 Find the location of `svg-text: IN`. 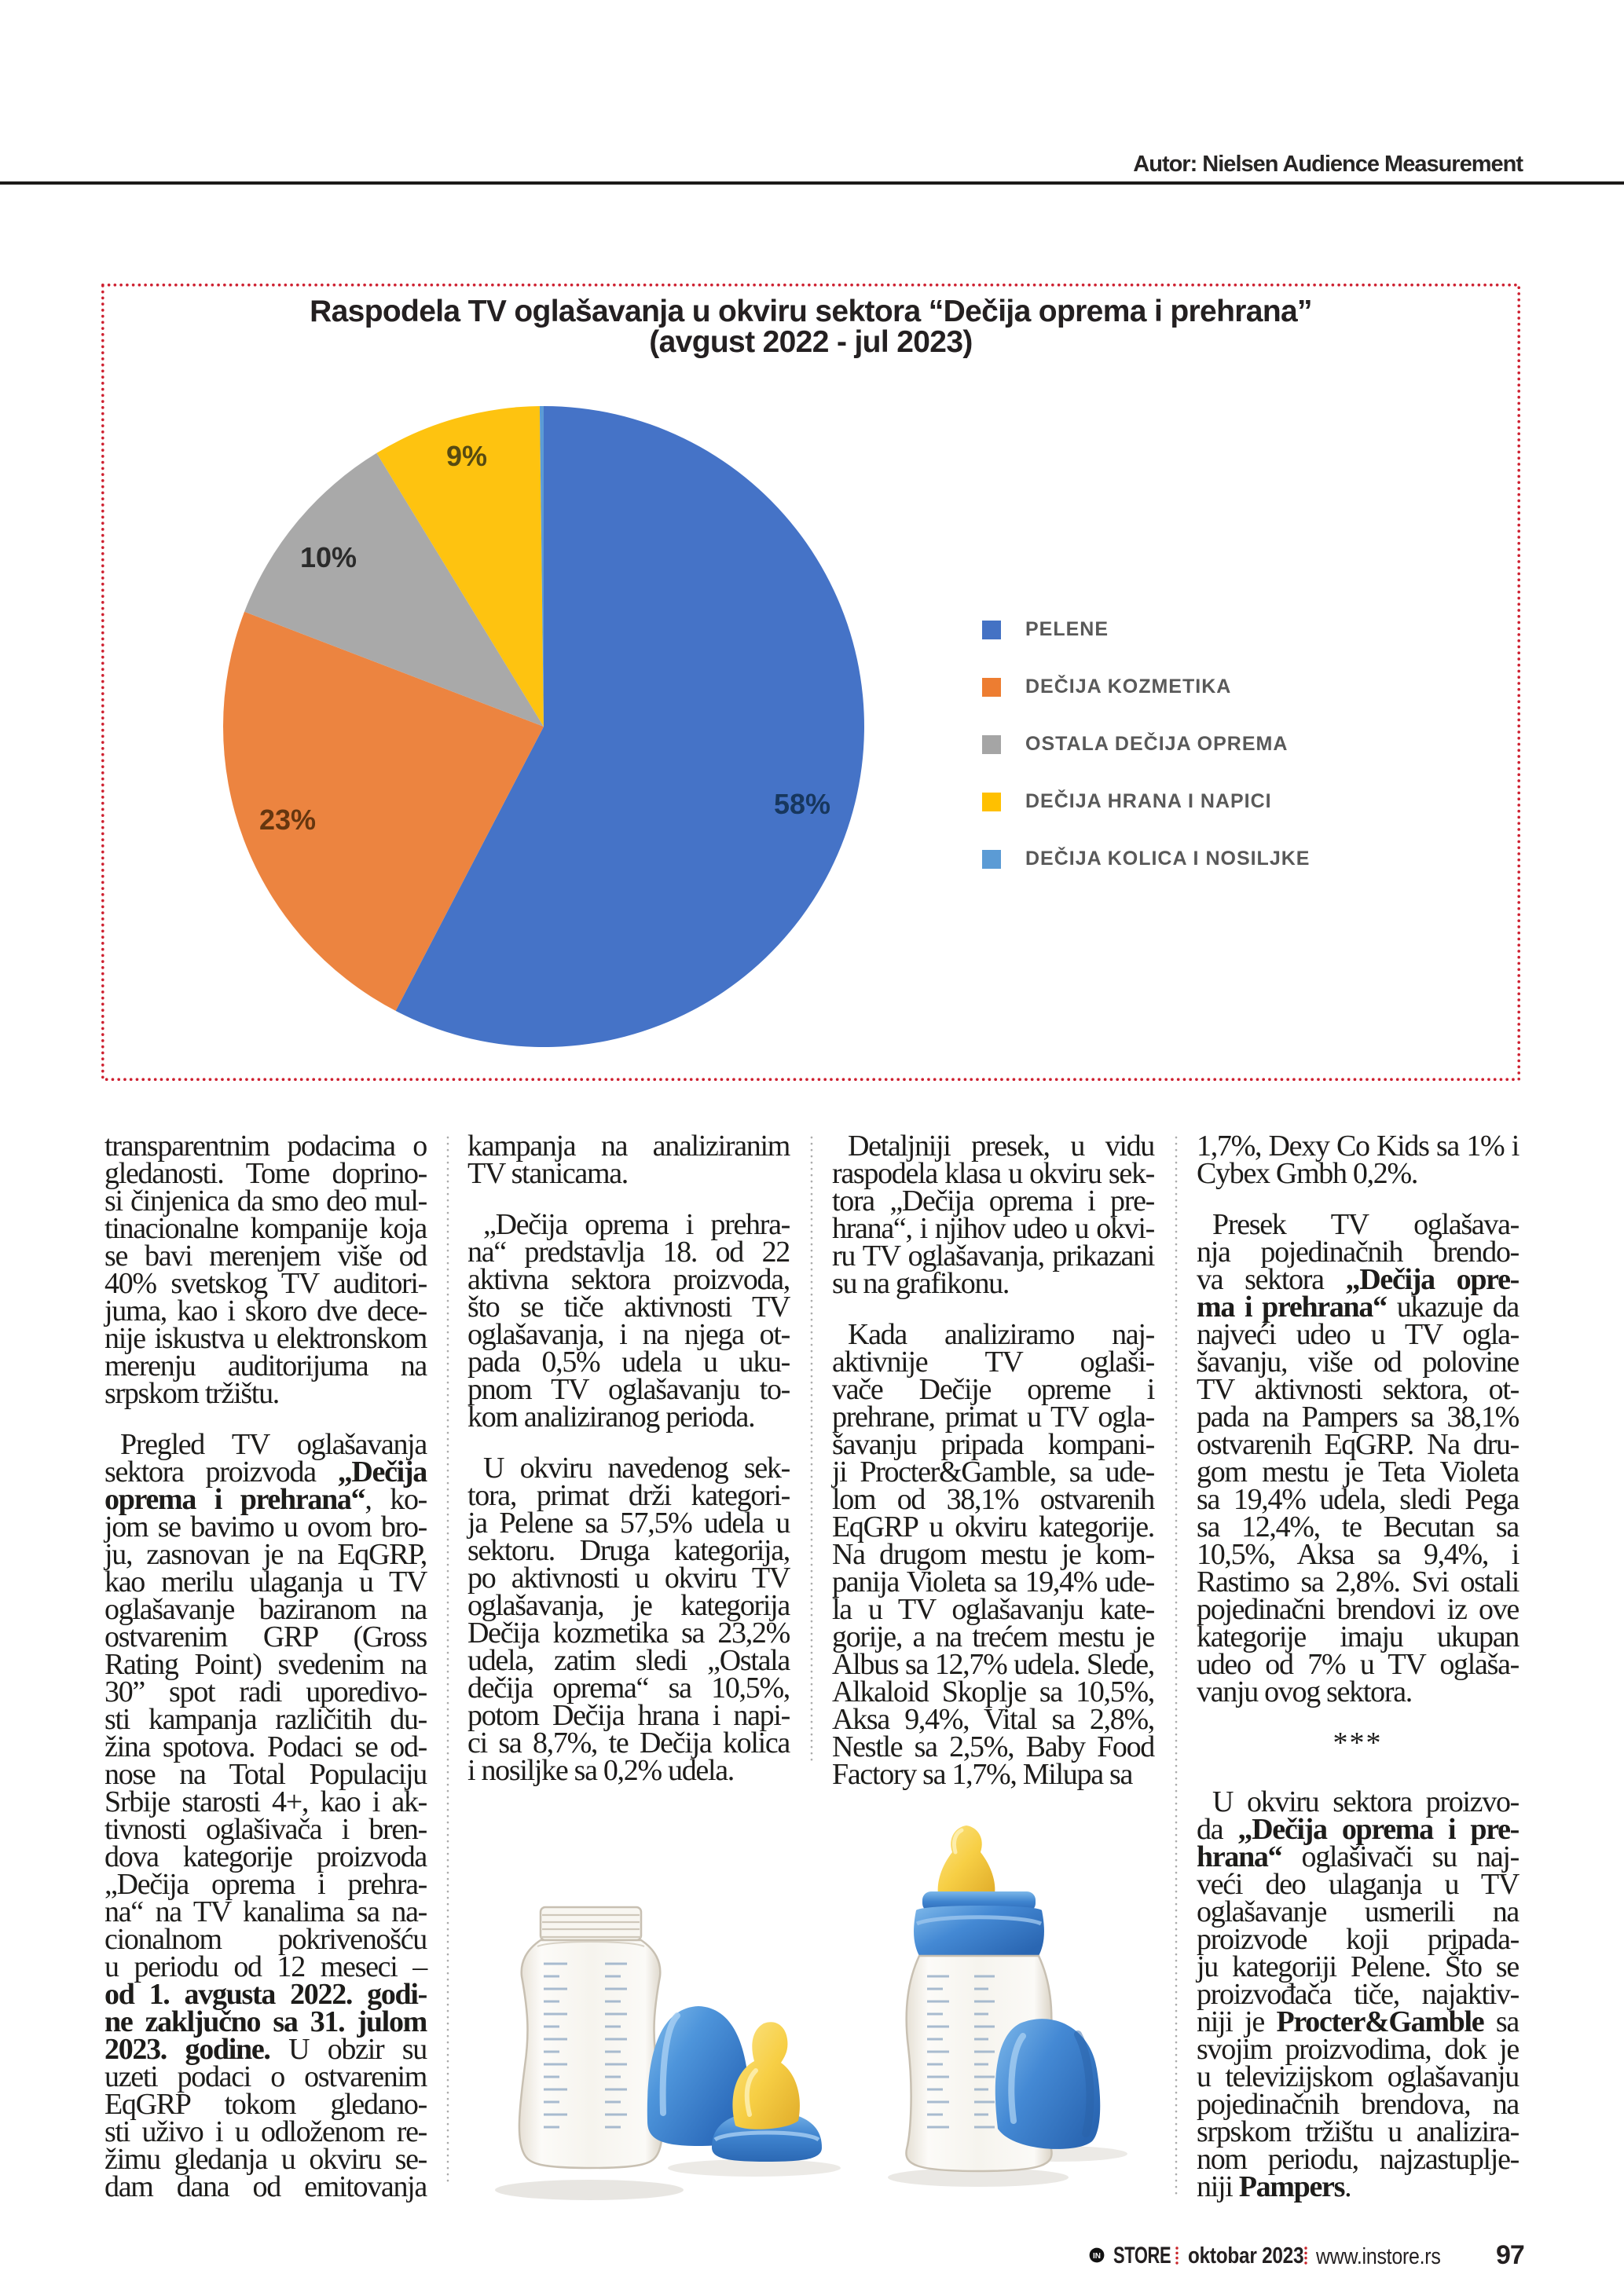

svg-text: IN is located at coordinates (1097, 2256).